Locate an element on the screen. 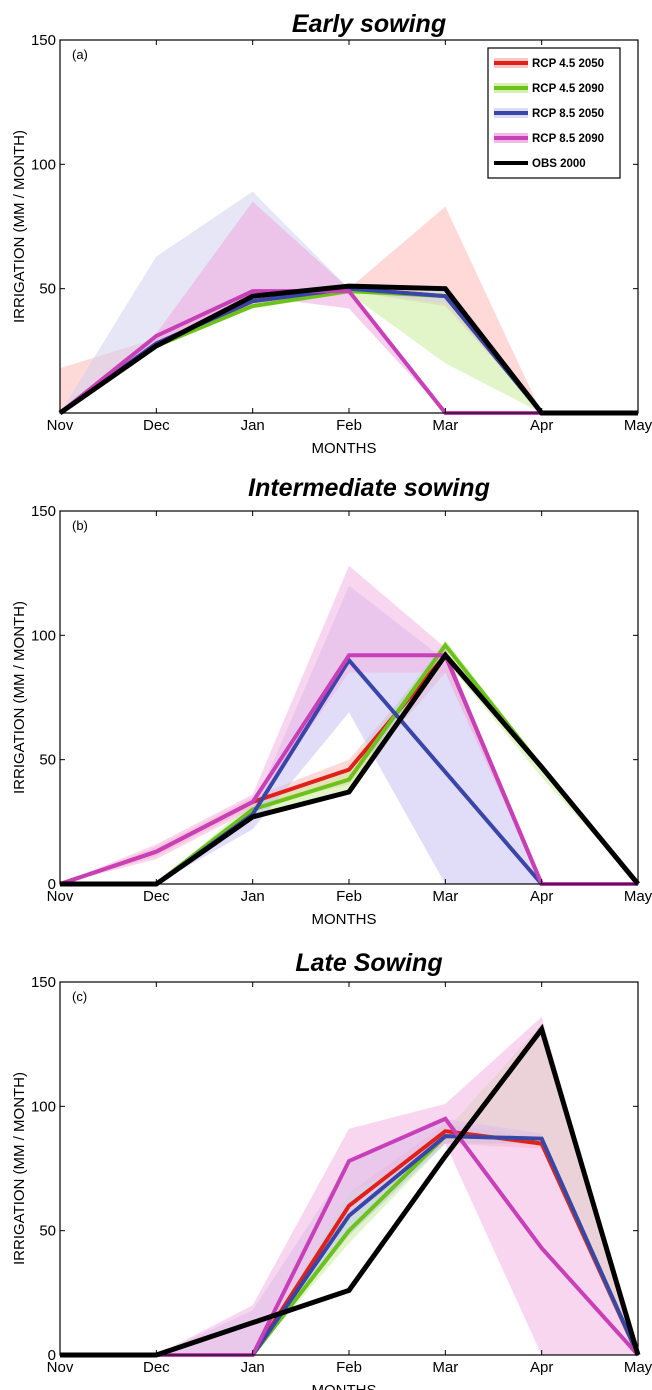 This screenshot has width=652, height=1390. legend-entry: RCP 4.5 2090 is located at coordinates (568, 89).